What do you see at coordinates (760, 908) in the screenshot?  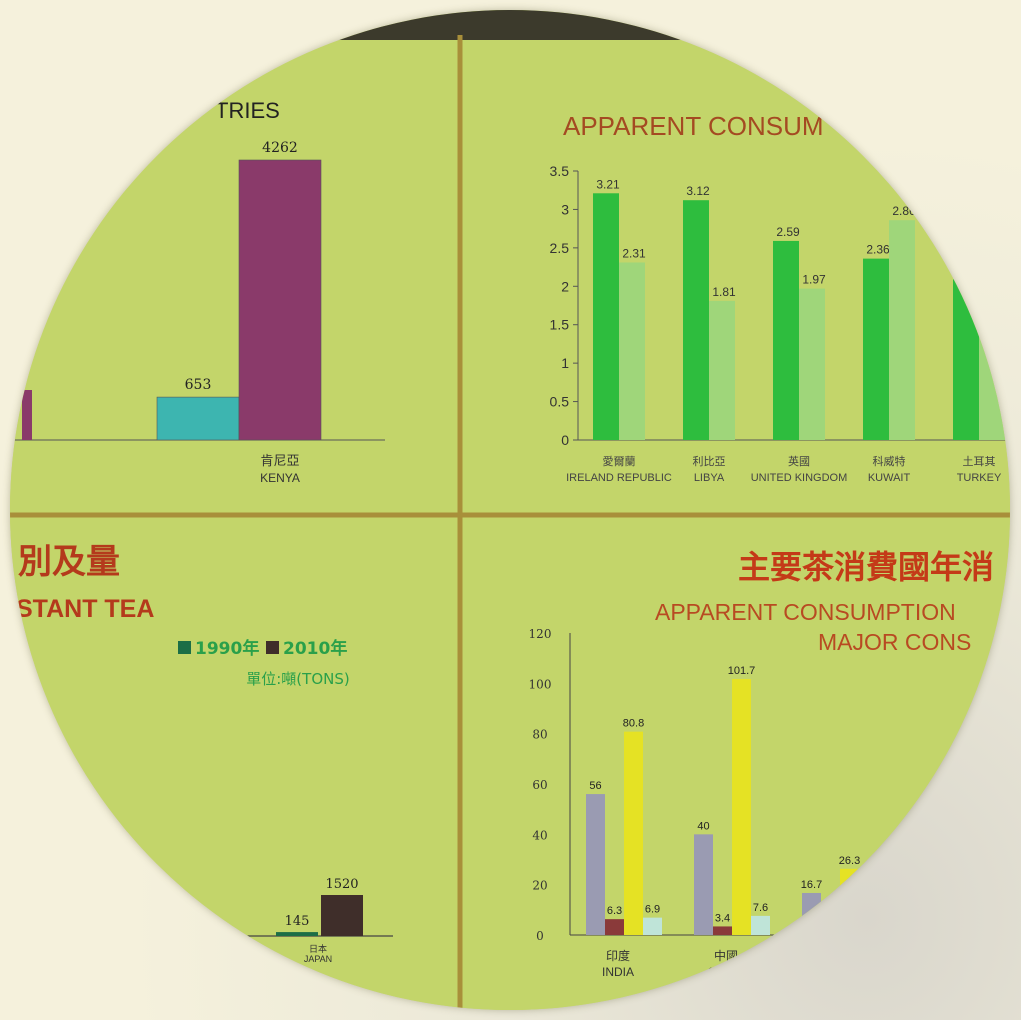 I see `data-label-7.6: 7.6` at bounding box center [760, 908].